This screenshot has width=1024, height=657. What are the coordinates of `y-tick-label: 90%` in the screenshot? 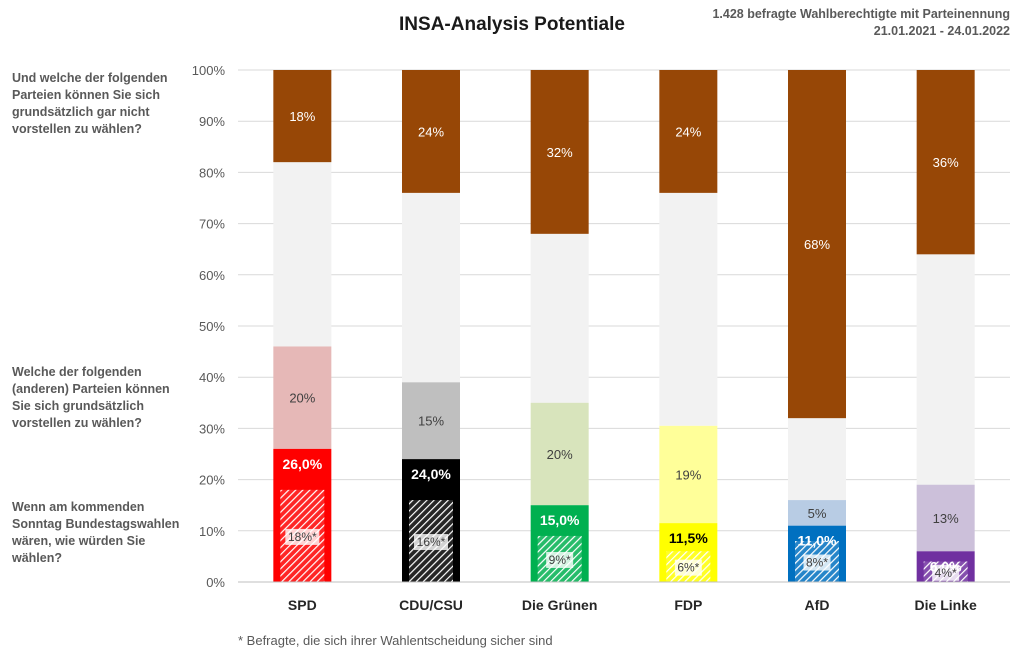 It's located at (212, 121).